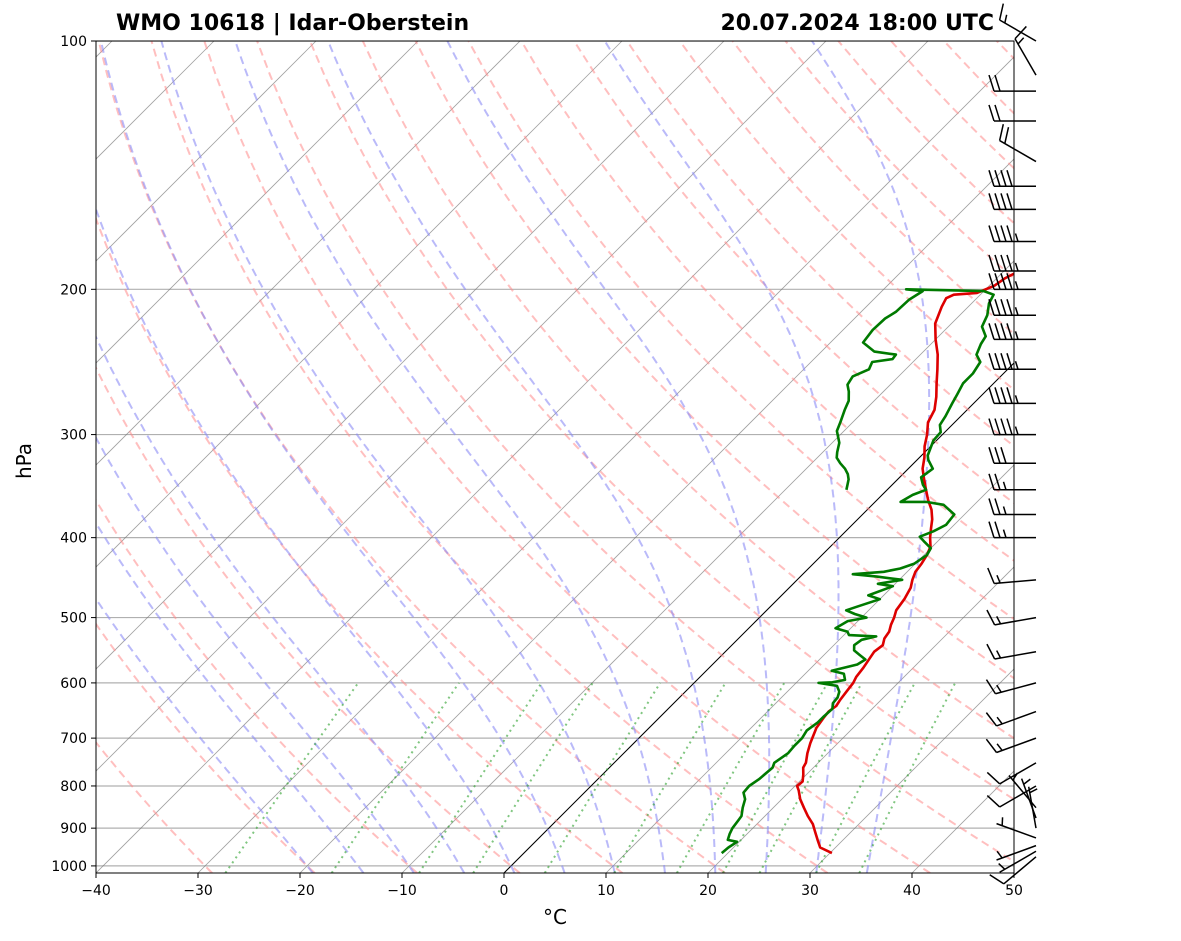 The width and height of the screenshot is (1181, 941). I want to click on x-tick-label: −10, so click(402, 891).